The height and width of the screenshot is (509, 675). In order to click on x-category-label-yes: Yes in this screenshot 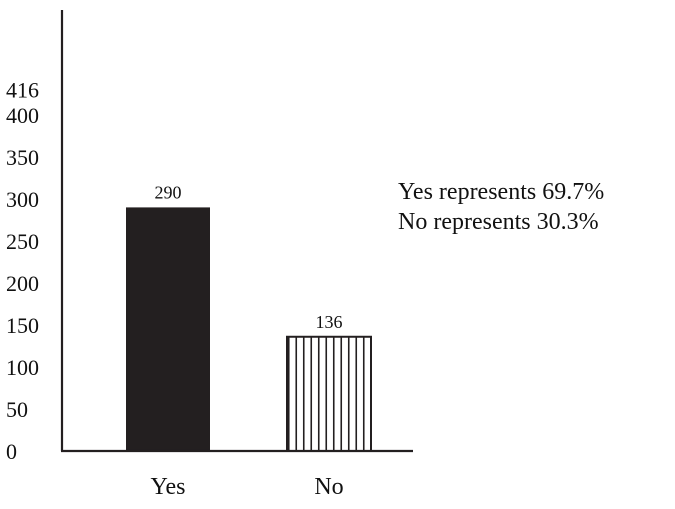, I will do `click(168, 487)`.